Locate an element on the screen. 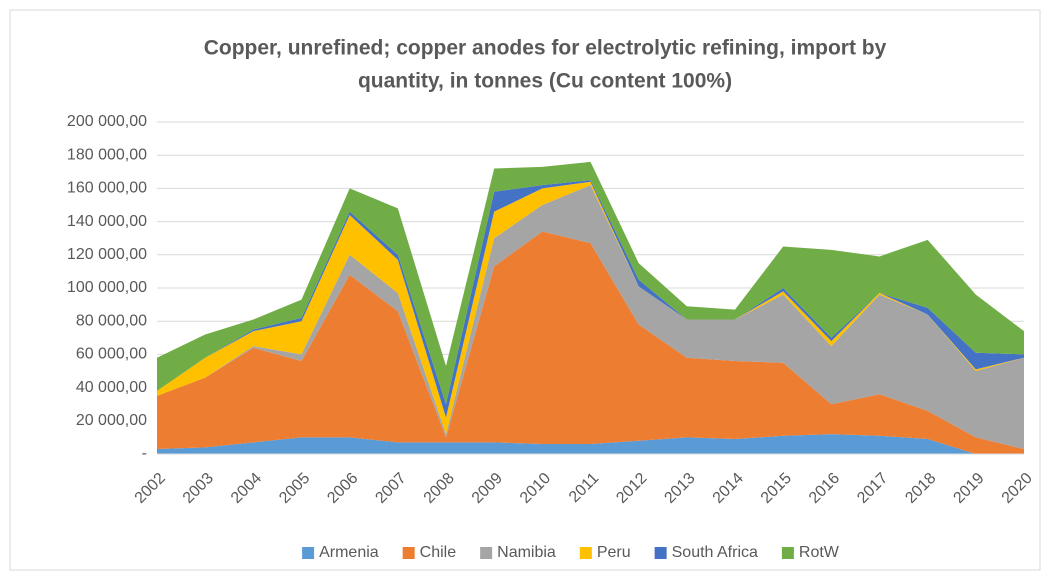  y-tick-label: 40 000,00 is located at coordinates (111, 387).